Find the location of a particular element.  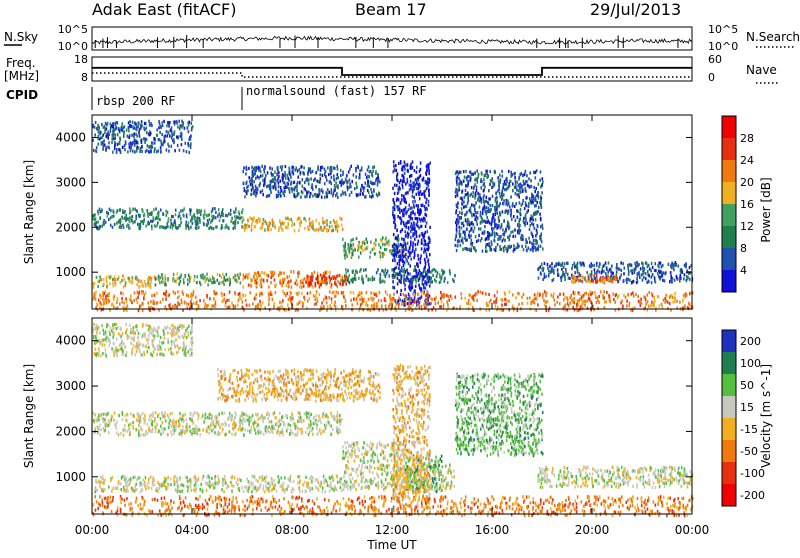

beam-title: Beam 17 is located at coordinates (391, 9).